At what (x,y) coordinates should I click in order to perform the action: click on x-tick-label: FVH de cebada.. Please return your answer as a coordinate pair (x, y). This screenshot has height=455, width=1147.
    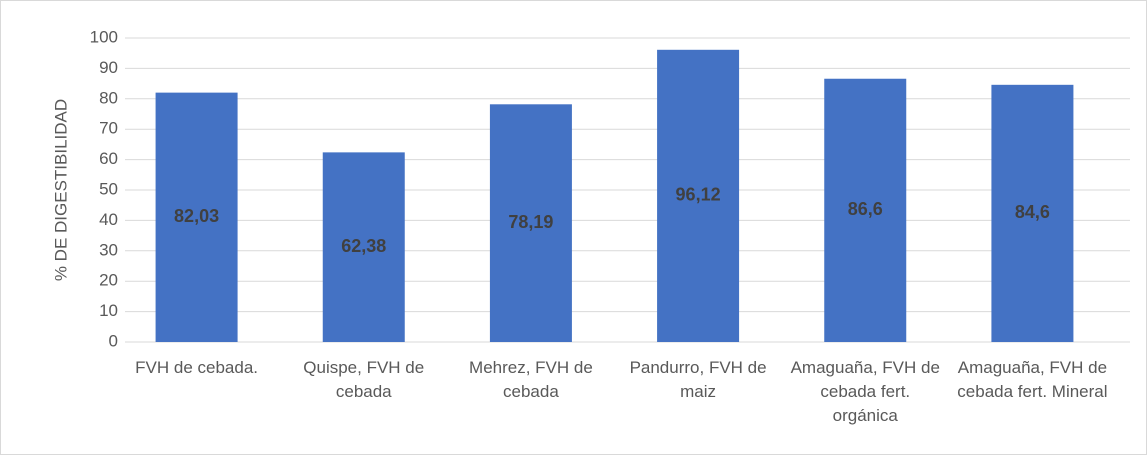
    Looking at the image, I should click on (196, 367).